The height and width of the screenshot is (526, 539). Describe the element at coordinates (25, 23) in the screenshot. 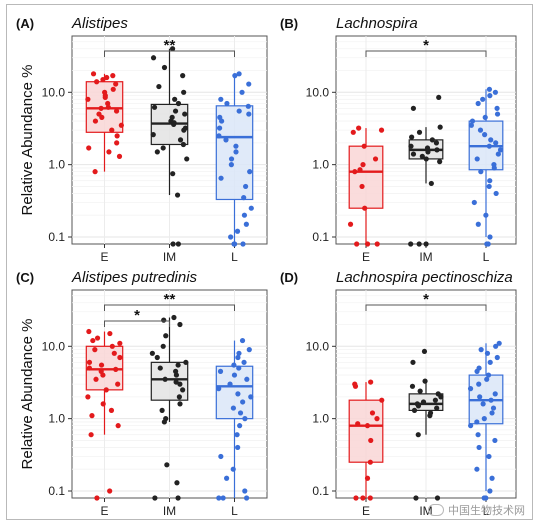

I see `panel-label: (A)` at that location.